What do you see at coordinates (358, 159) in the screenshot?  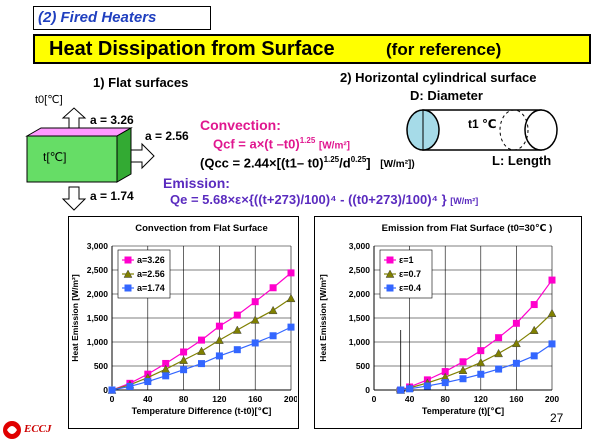 I see `qcc-divisor-exponent: 0.25` at bounding box center [358, 159].